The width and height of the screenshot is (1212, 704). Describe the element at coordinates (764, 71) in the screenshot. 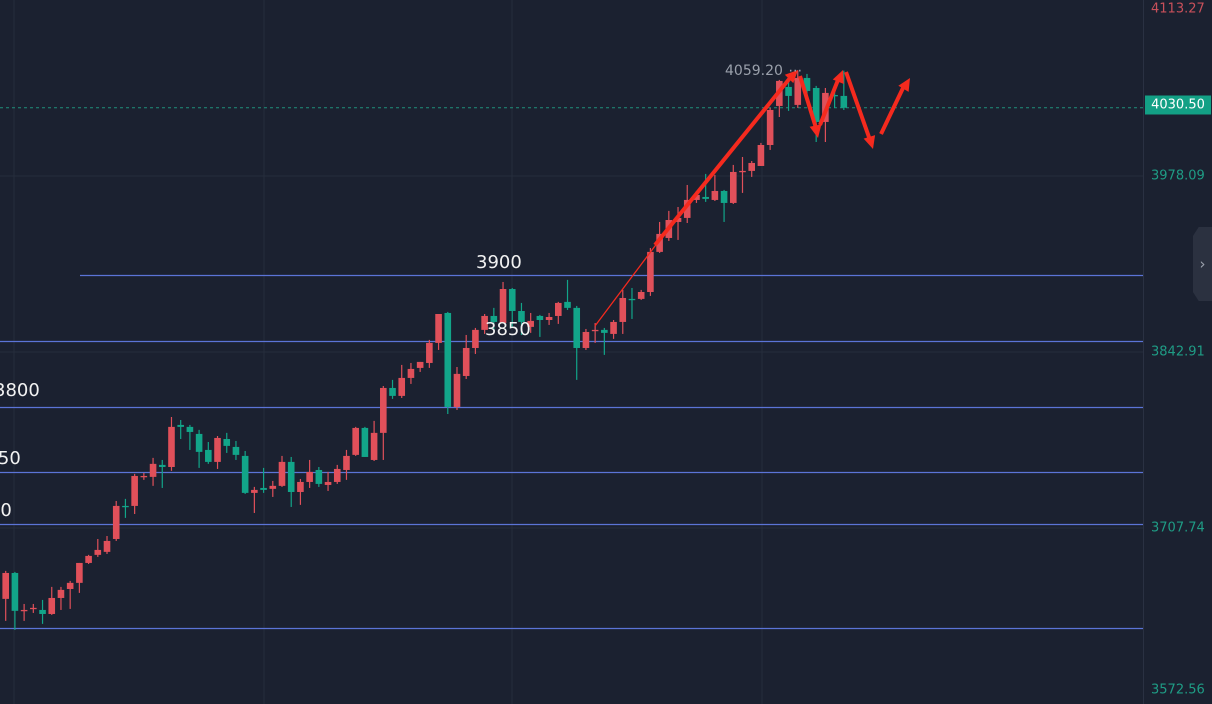

I see `high-price-label: 4059.20 ⋯` at that location.